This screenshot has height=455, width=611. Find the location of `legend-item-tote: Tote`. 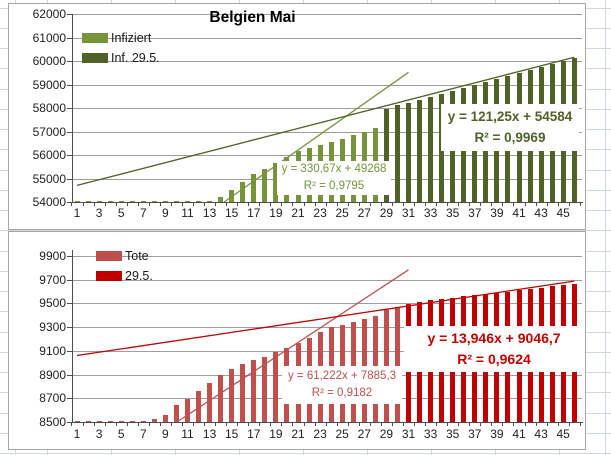

legend-item-tote: Tote is located at coordinates (122, 256).